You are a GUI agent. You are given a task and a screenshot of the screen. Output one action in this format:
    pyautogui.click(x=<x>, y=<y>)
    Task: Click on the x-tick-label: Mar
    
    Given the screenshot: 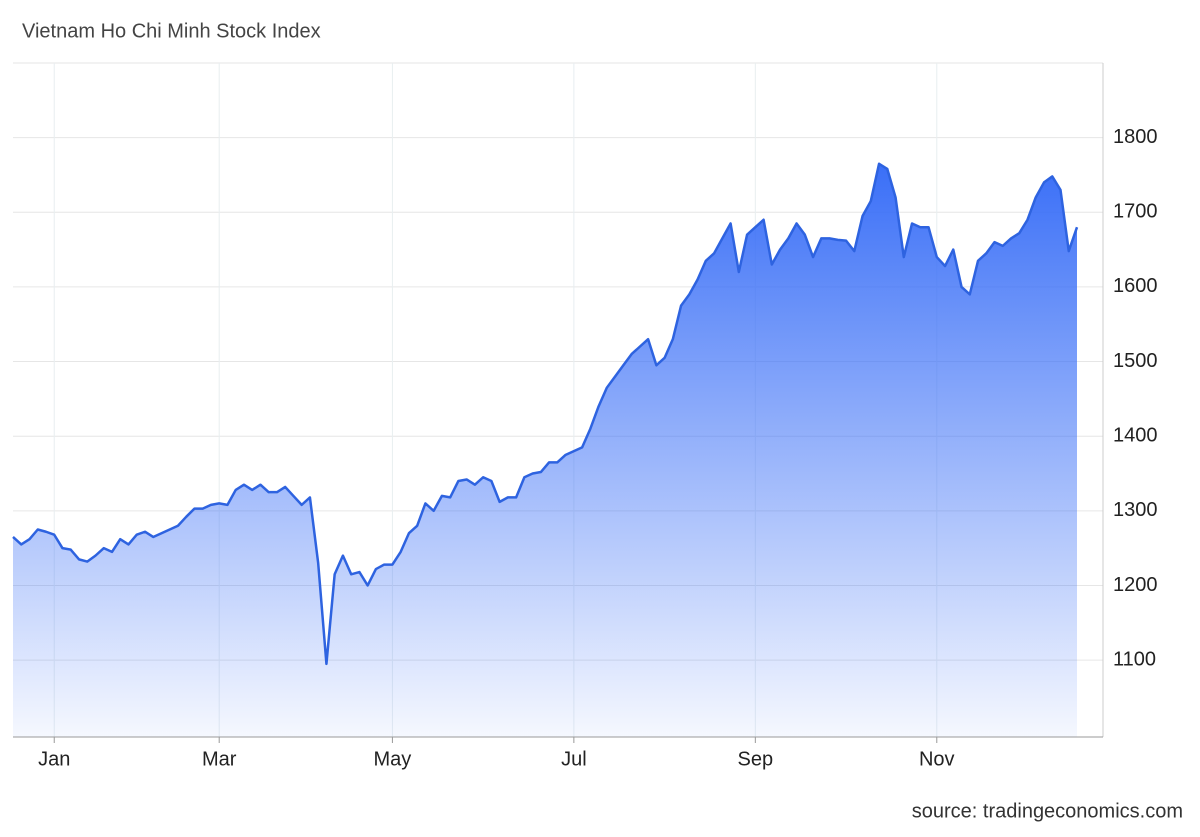 What is the action you would take?
    pyautogui.click(x=219, y=759)
    